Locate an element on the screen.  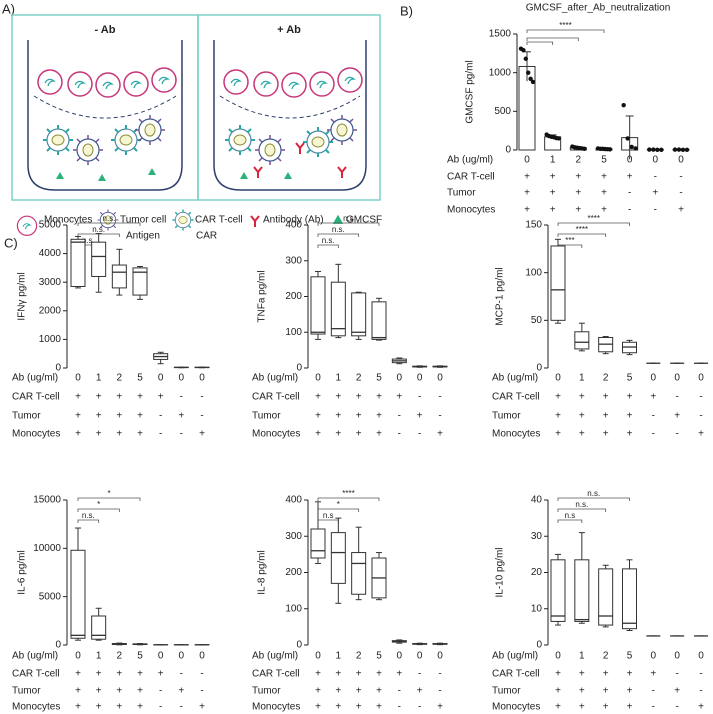
y-tick-label: 10 is located at coordinates (537, 608).